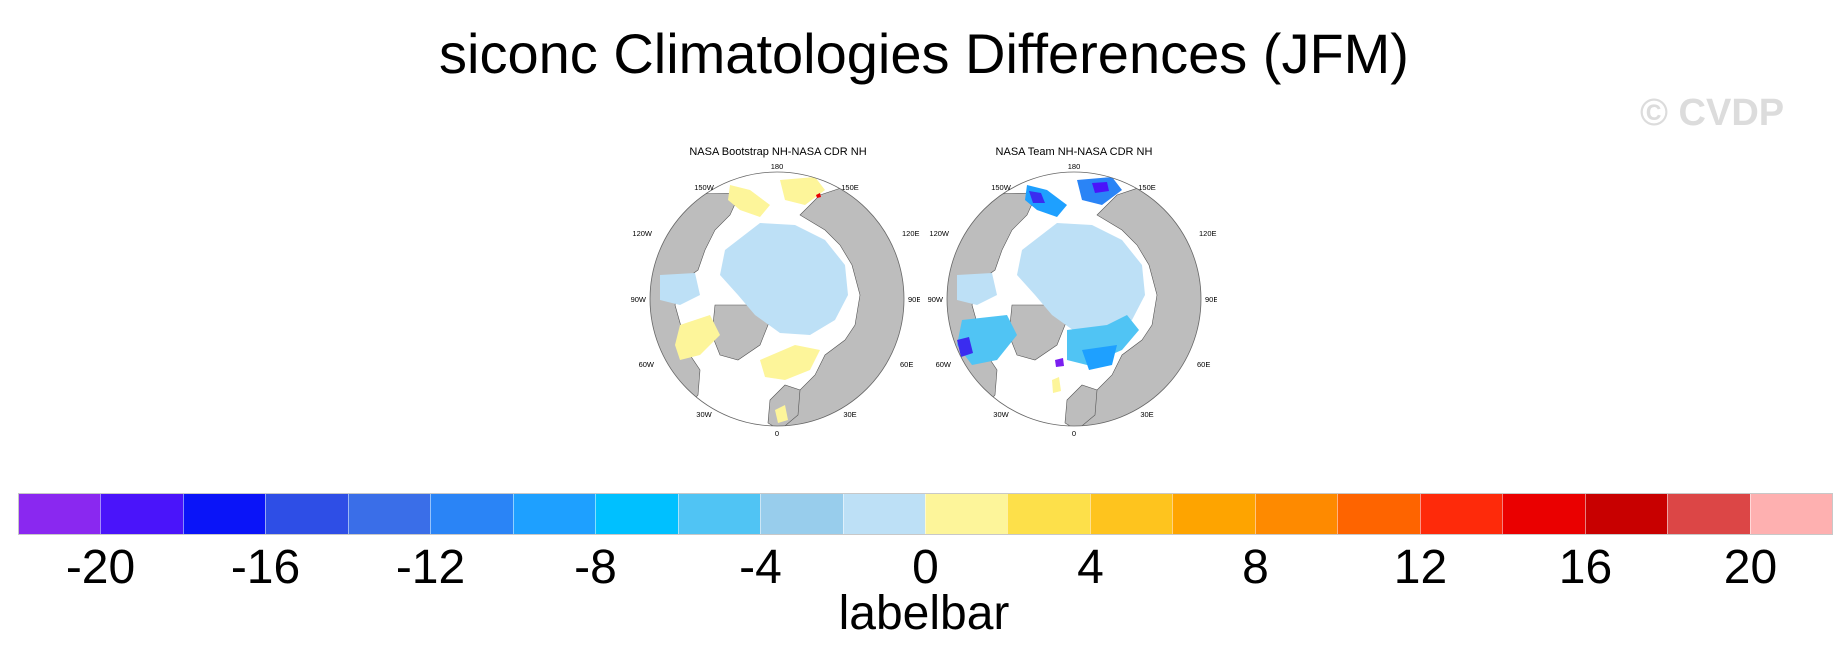 Image resolution: width=1848 pixels, height=666 pixels. Describe the element at coordinates (1750, 567) in the screenshot. I see `labelbar-tick-label: 20` at that location.